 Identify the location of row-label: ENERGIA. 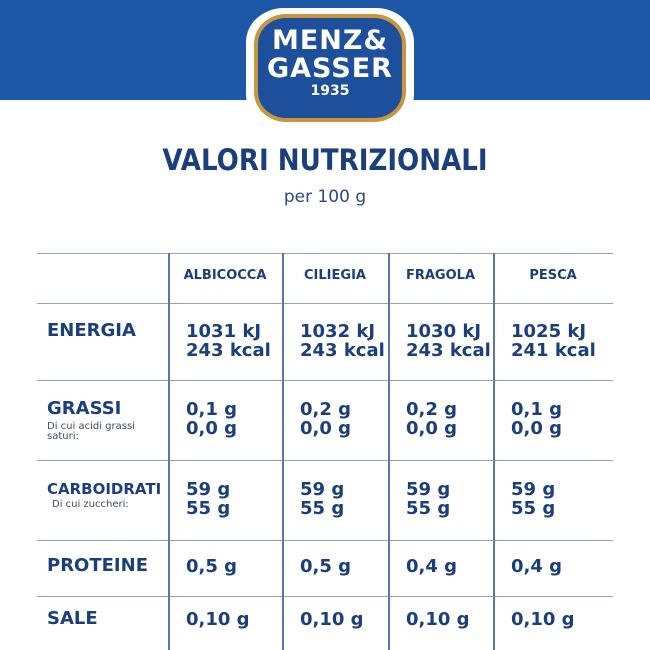
(91, 330).